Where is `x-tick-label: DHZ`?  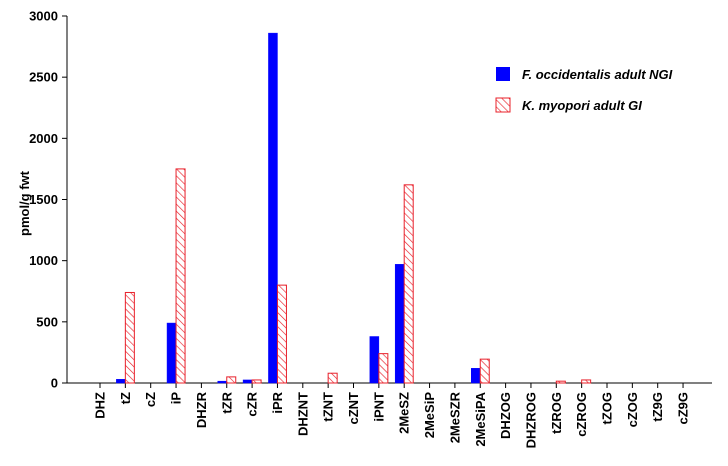
x-tick-label: DHZ is located at coordinates (100, 405).